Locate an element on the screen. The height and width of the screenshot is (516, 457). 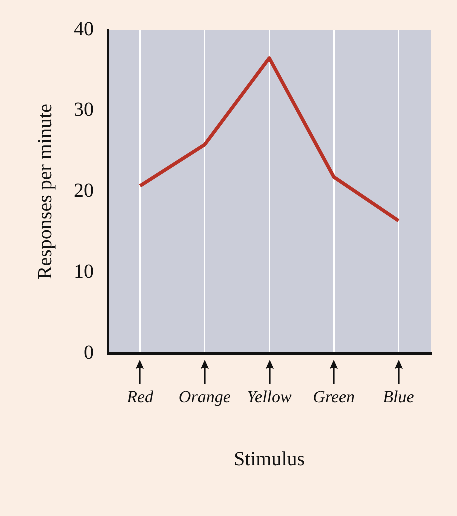
y-axis-title: Responses per minute is located at coordinates (45, 192).